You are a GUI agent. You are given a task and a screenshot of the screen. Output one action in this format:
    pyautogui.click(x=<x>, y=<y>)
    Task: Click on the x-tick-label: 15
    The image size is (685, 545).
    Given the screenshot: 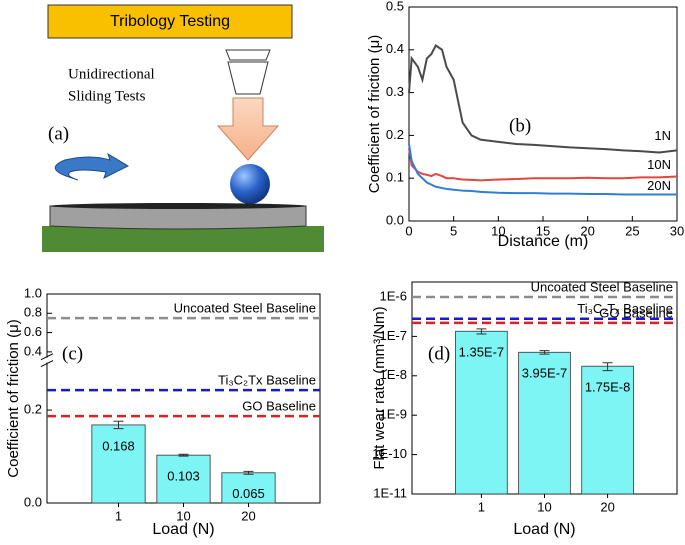 What is the action you would take?
    pyautogui.click(x=543, y=230)
    